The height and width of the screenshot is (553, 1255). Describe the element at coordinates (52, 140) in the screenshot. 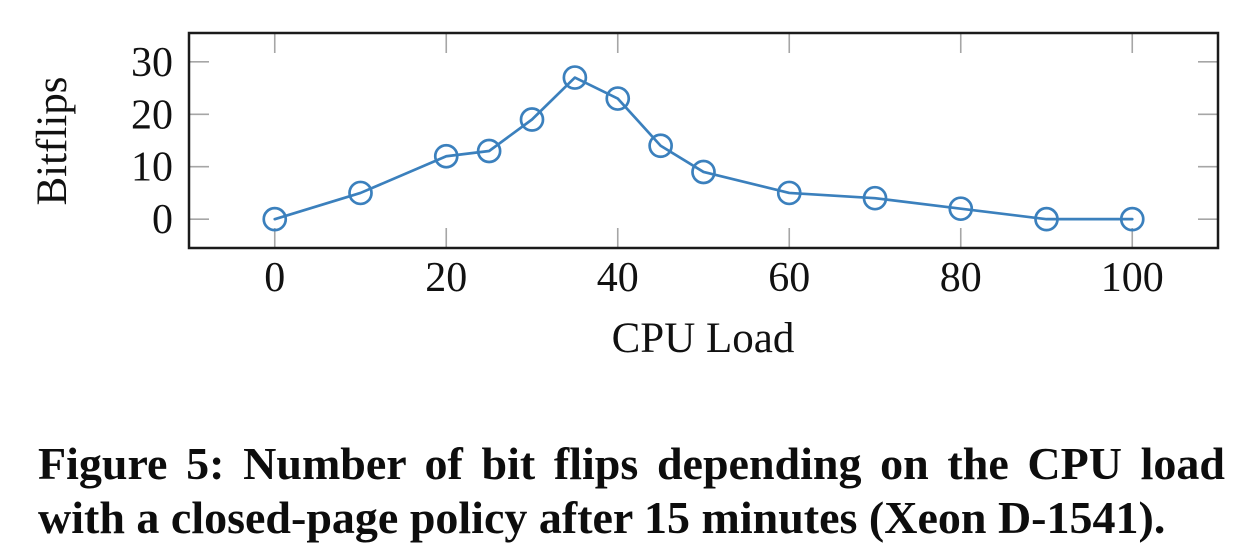

I see `y-axis-label: Bitflips` at that location.